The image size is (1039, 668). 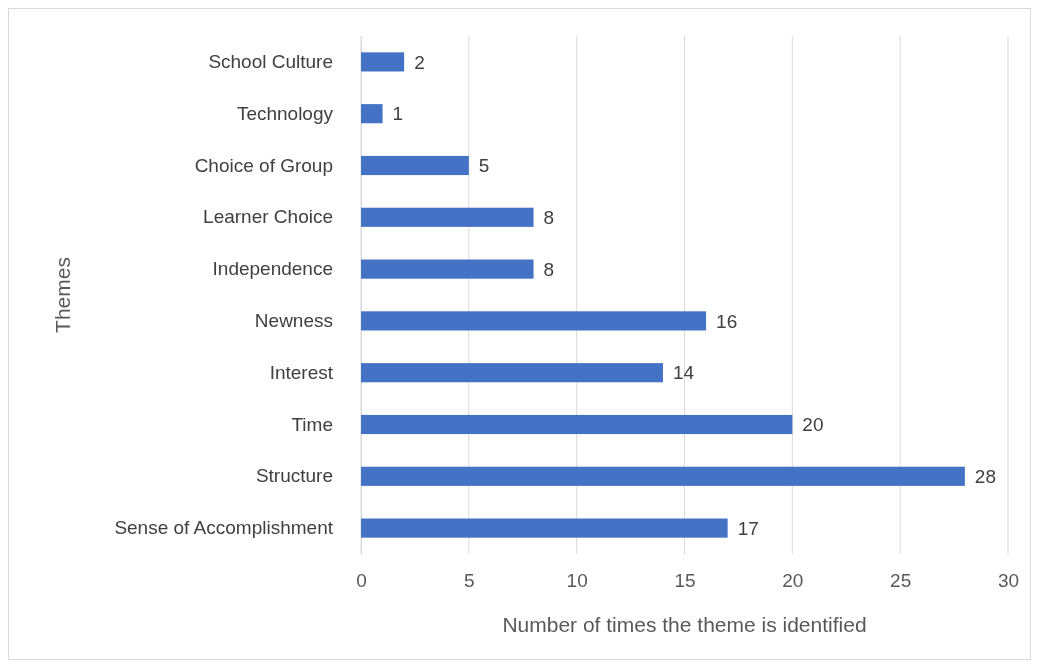 What do you see at coordinates (270, 61) in the screenshot?
I see `y-tick-label: School Culture` at bounding box center [270, 61].